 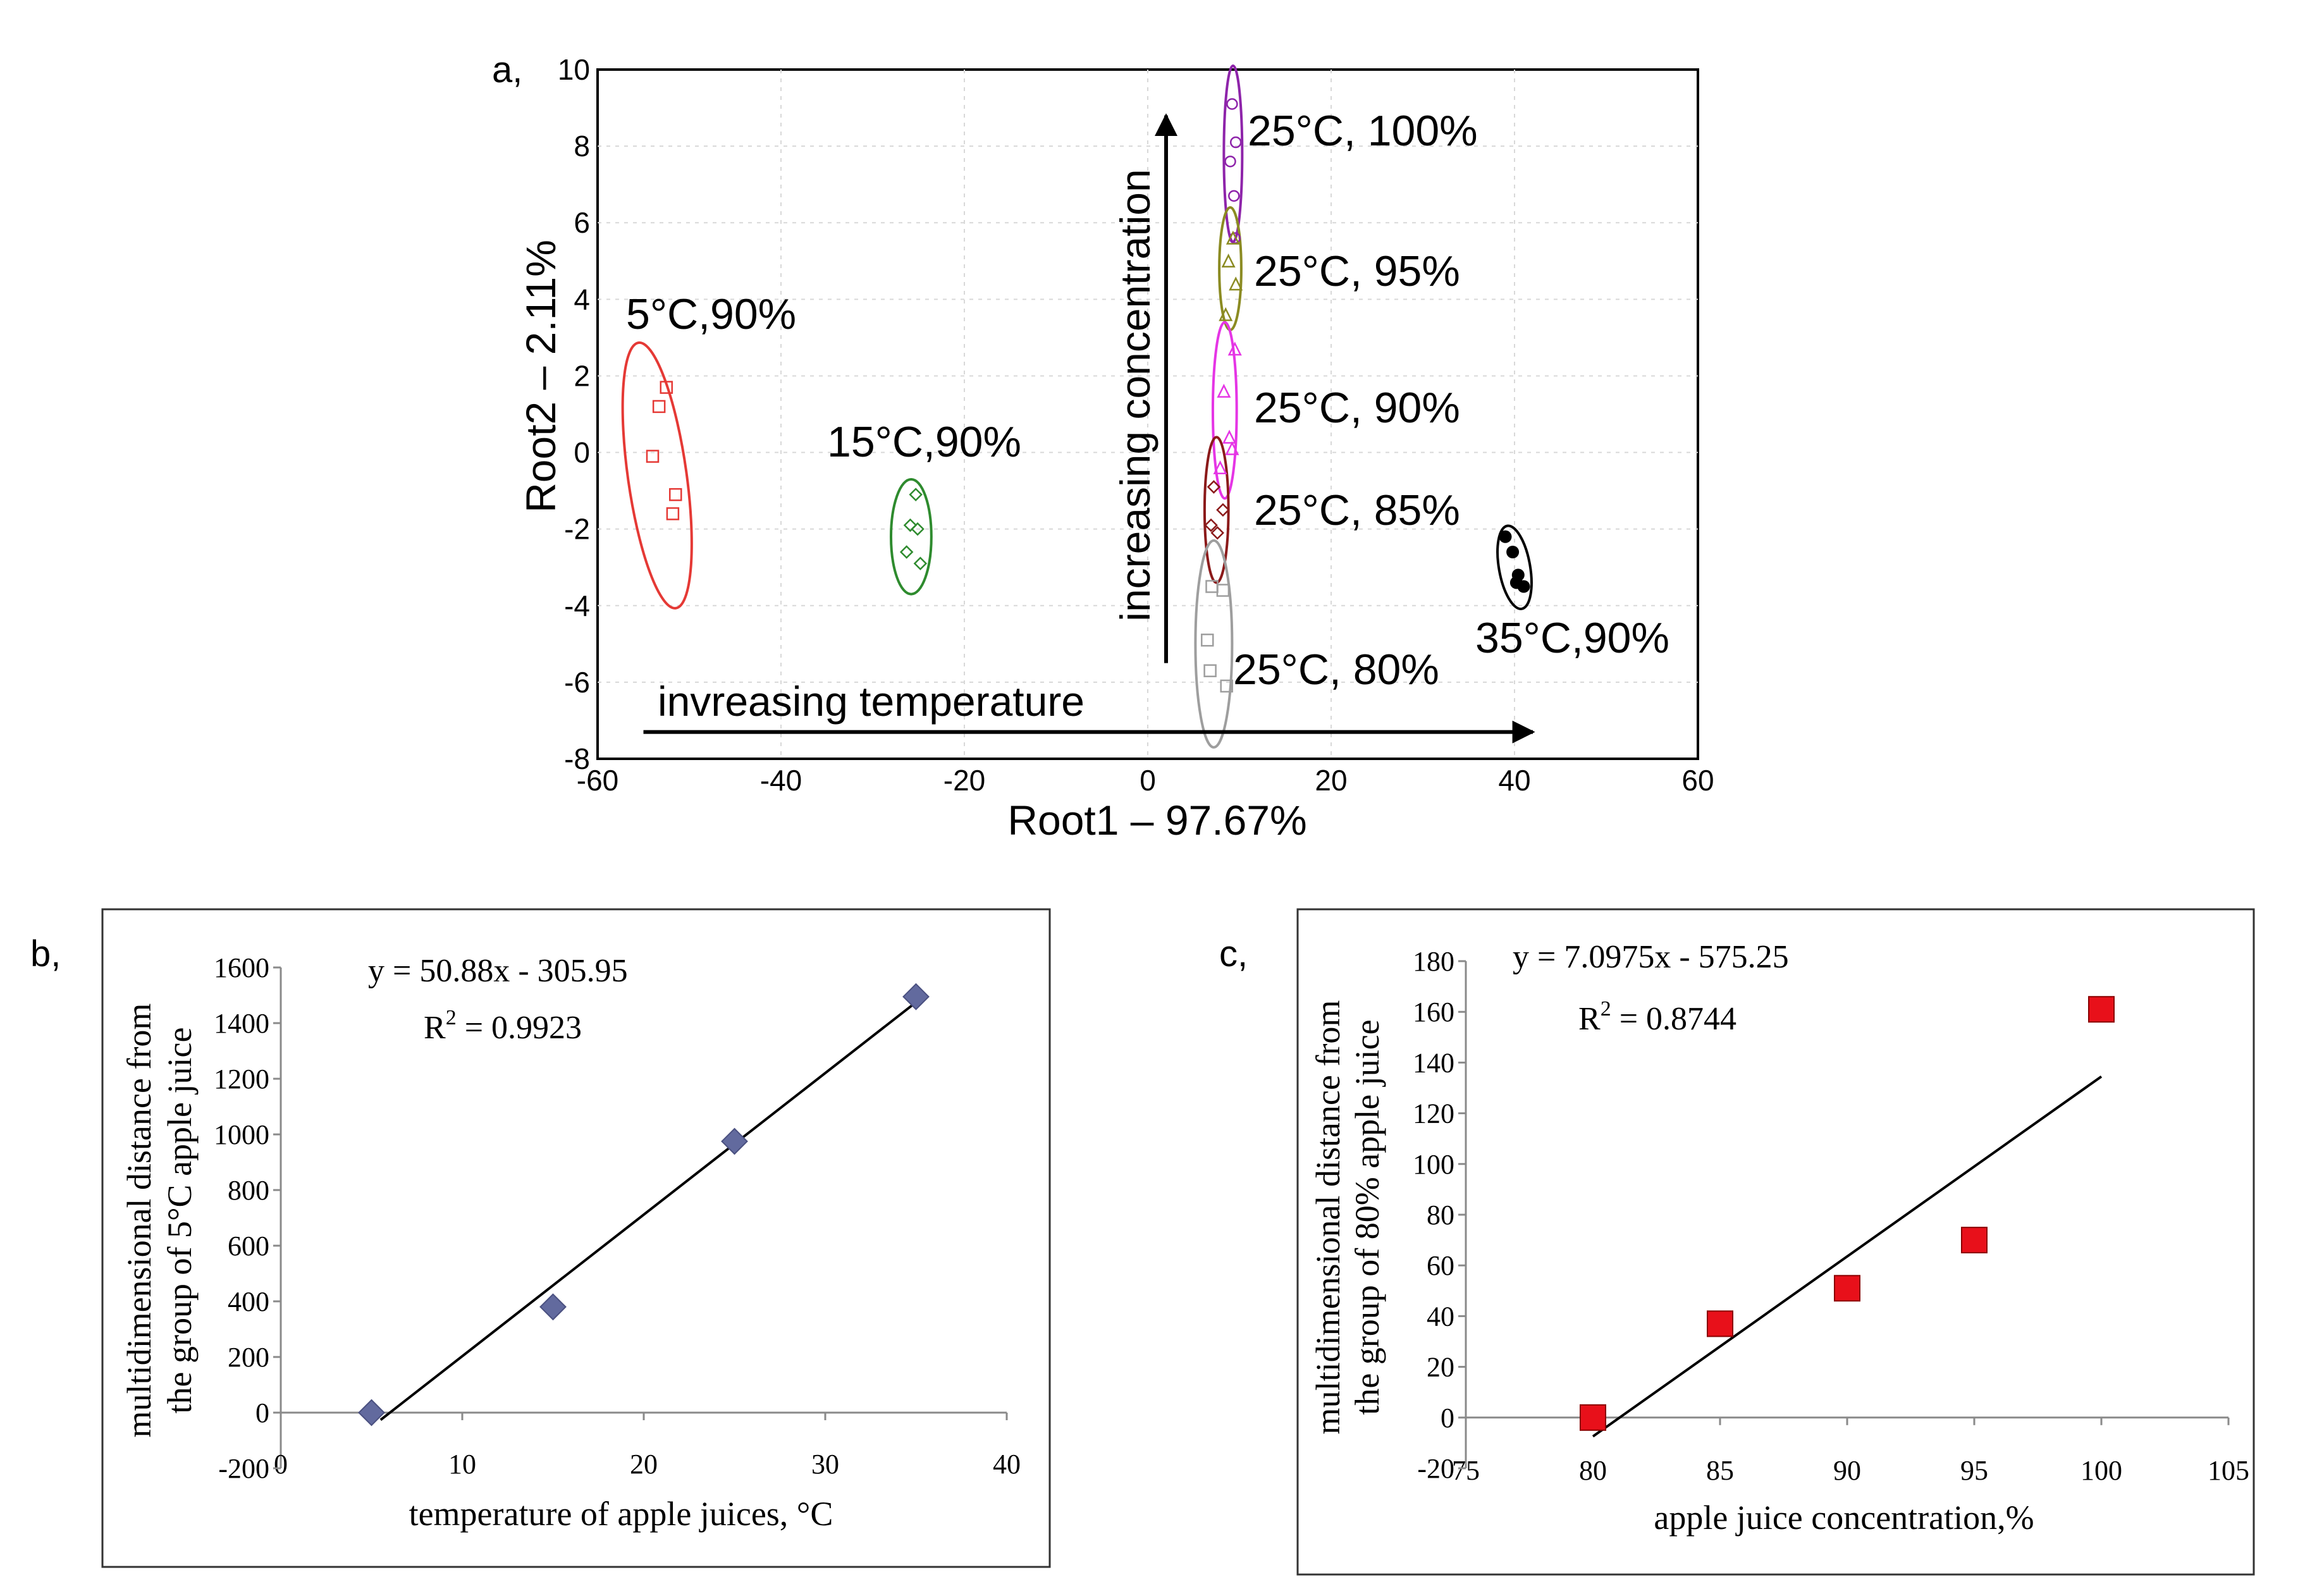 What do you see at coordinates (262, 1413) in the screenshot?
I see `b-y-tick-label: 0` at bounding box center [262, 1413].